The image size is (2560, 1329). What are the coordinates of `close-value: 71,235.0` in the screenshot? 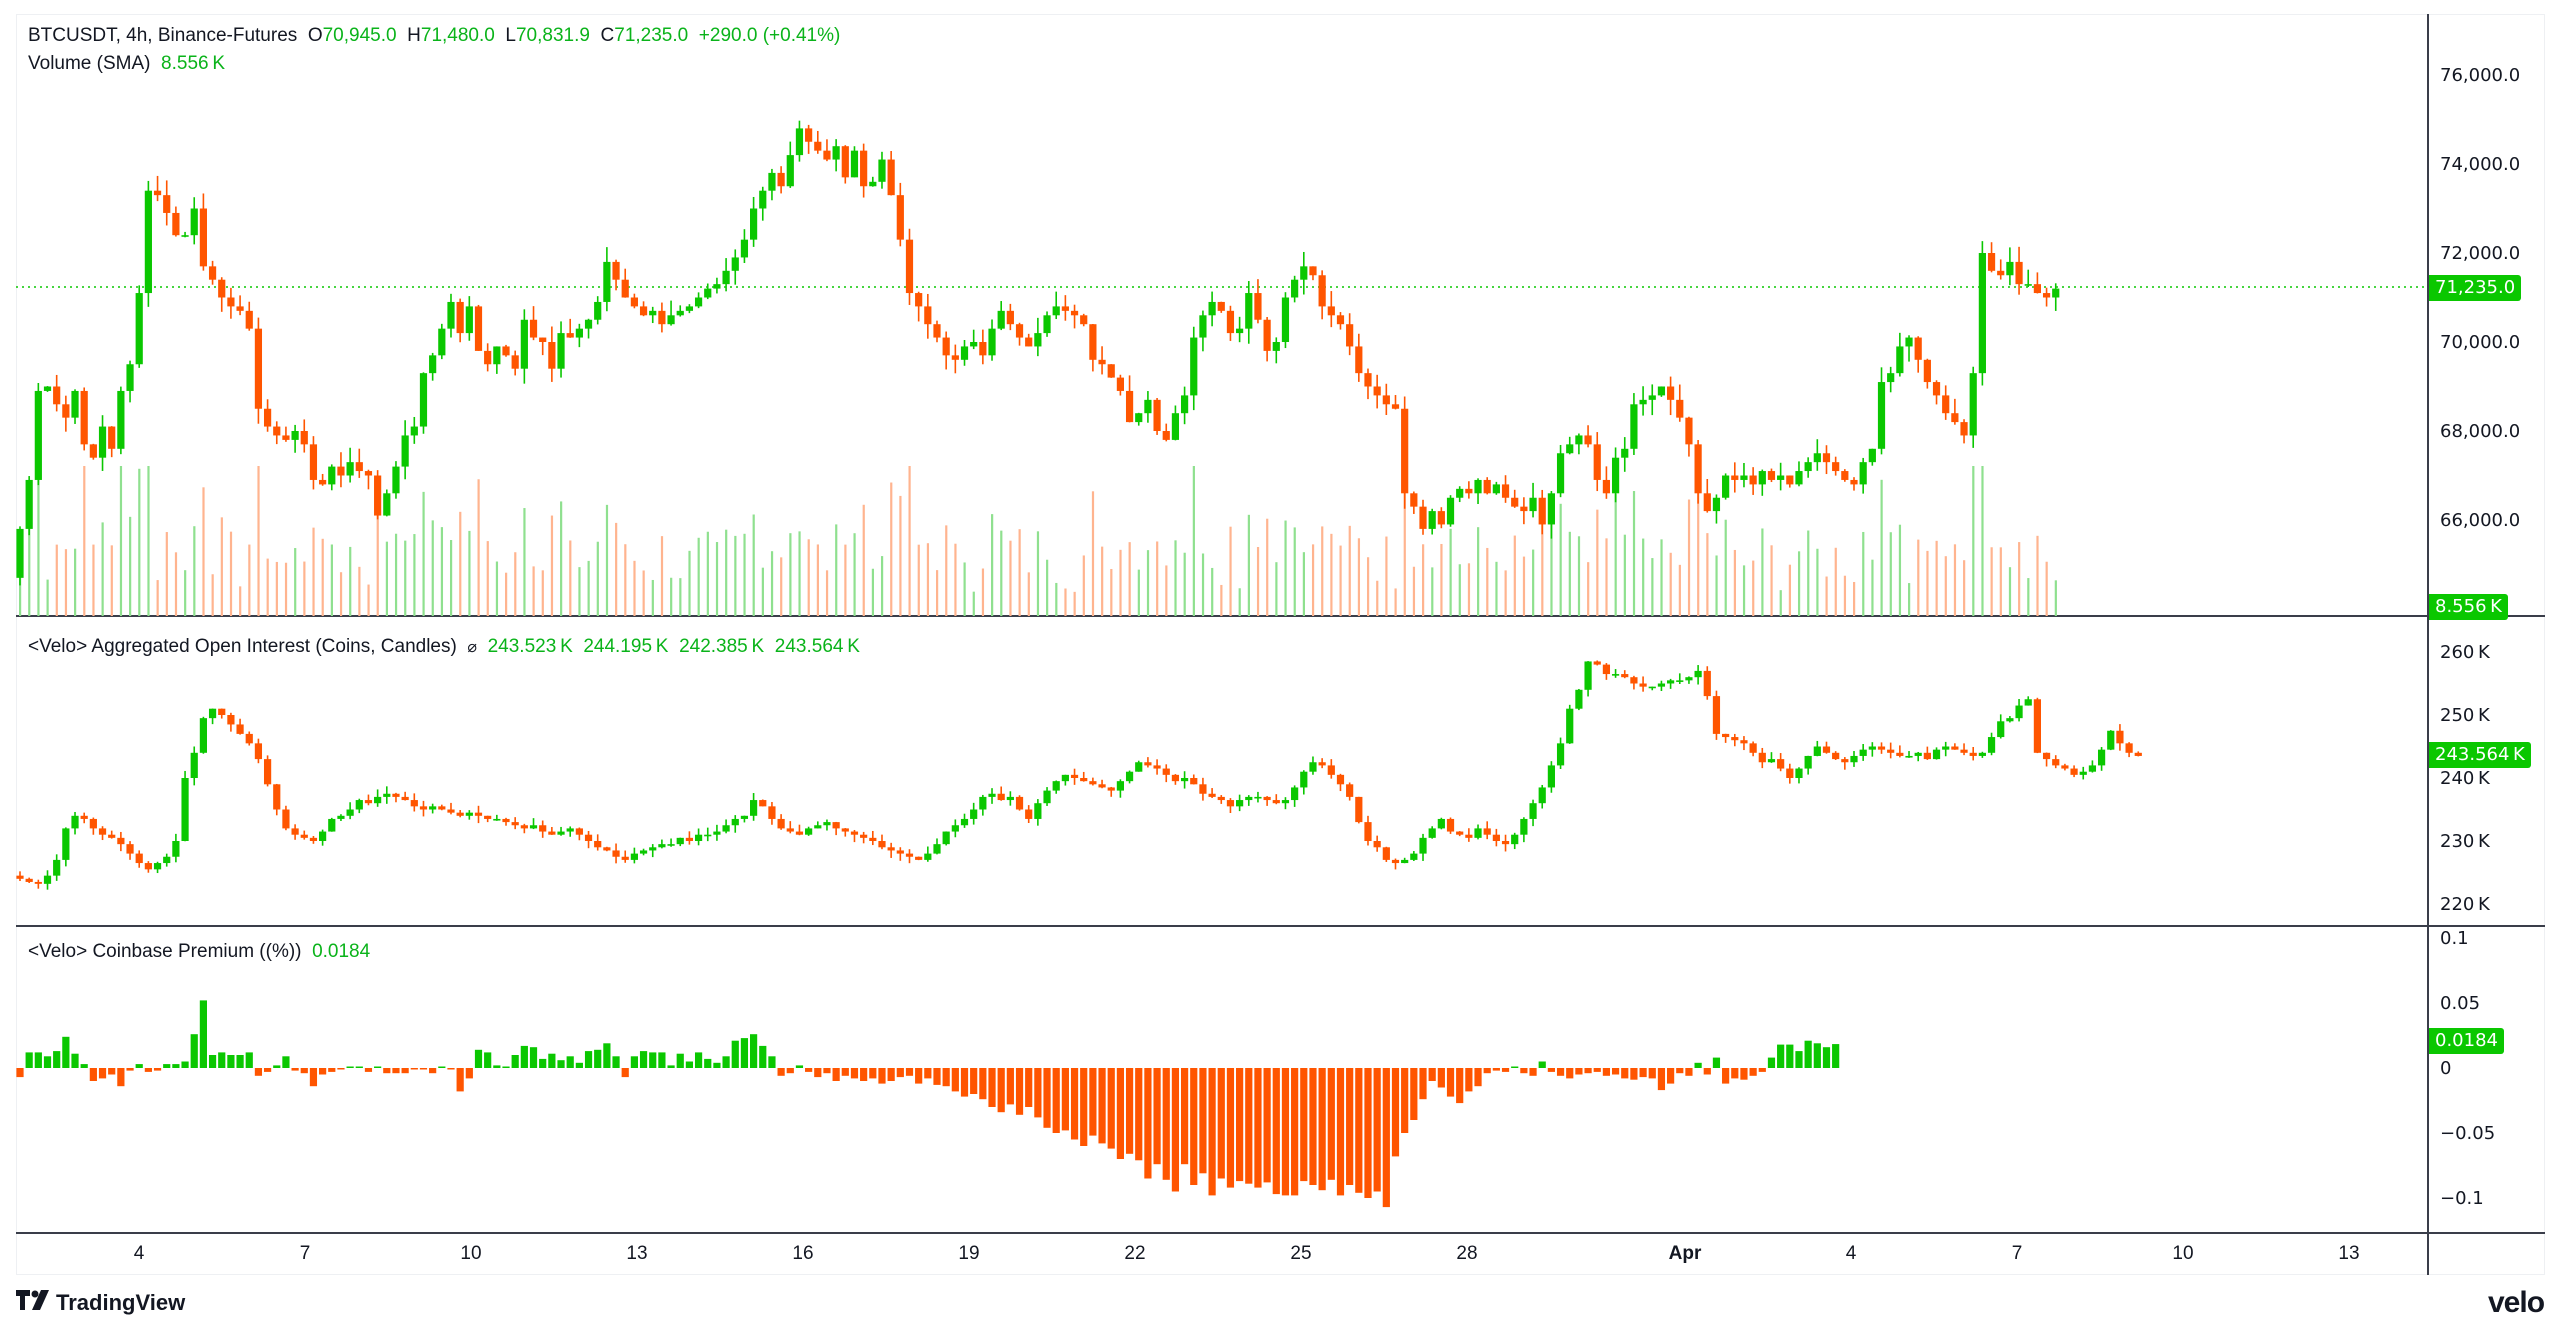 It's located at (651, 35).